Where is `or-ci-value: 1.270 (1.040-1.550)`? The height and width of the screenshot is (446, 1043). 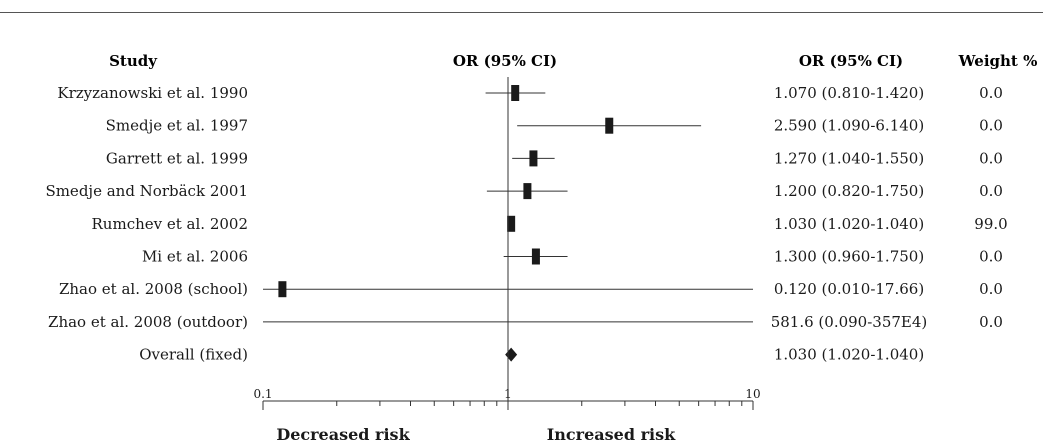
or-ci-value: 1.270 (1.040-1.550) is located at coordinates (849, 158).